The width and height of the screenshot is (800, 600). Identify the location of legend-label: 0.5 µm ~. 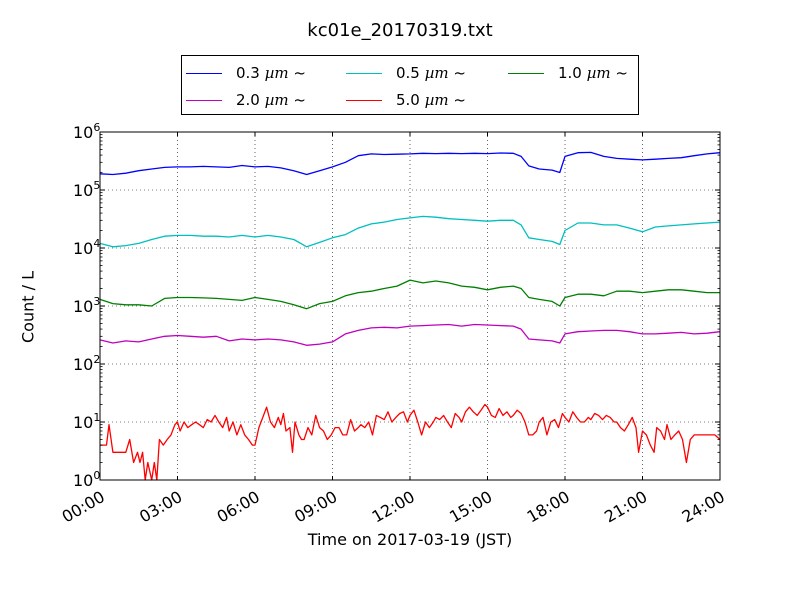
(431, 73).